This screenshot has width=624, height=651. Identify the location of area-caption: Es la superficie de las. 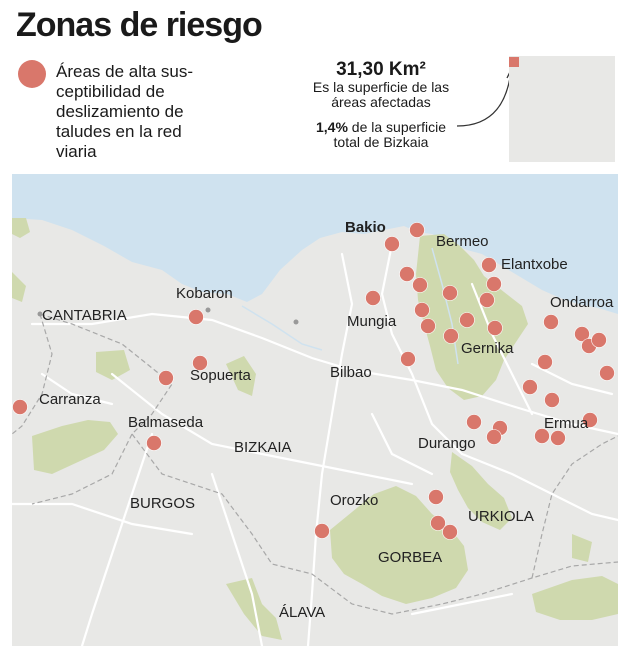
(381, 87).